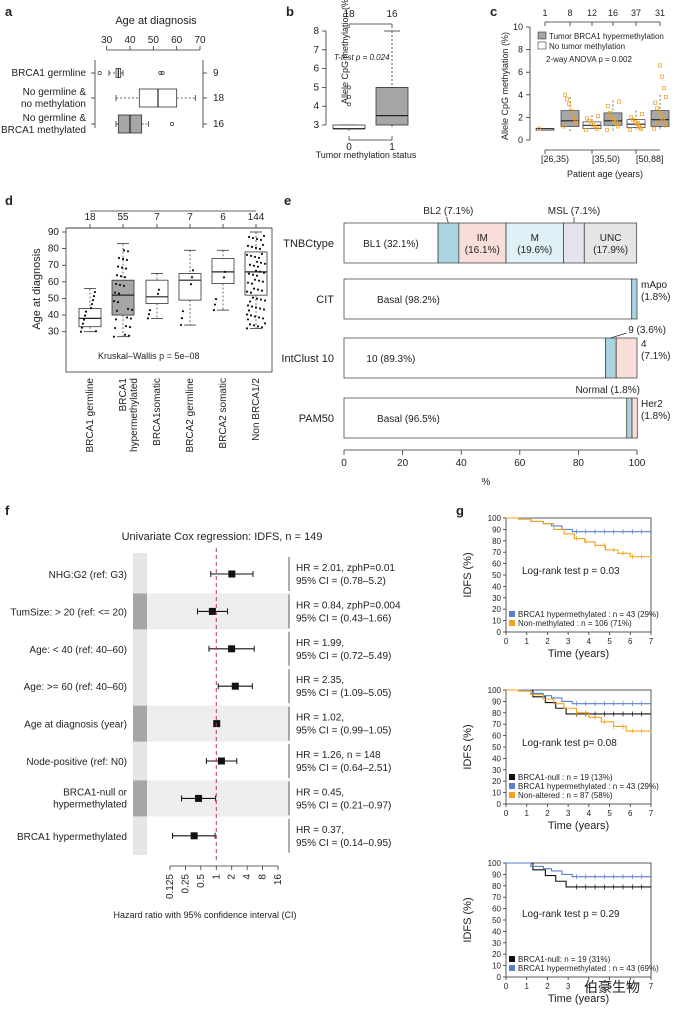  Describe the element at coordinates (160, 73) in the screenshot. I see `outlier` at that location.